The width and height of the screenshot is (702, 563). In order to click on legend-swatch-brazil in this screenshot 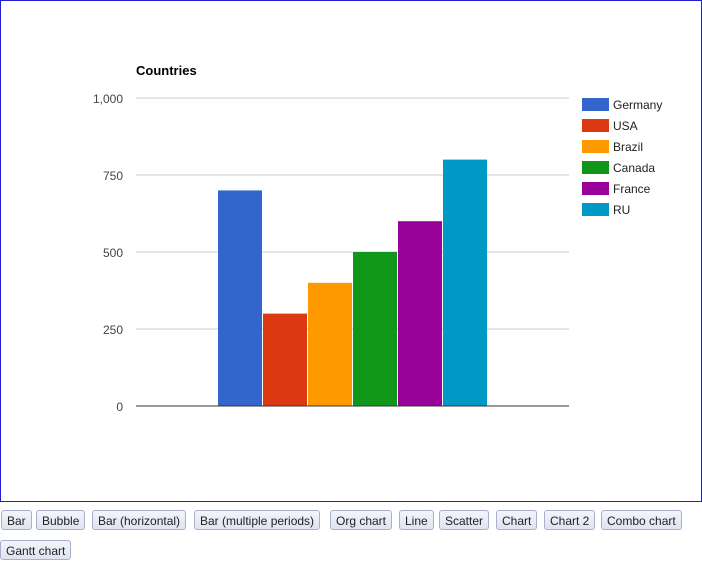, I will do `click(595, 146)`.